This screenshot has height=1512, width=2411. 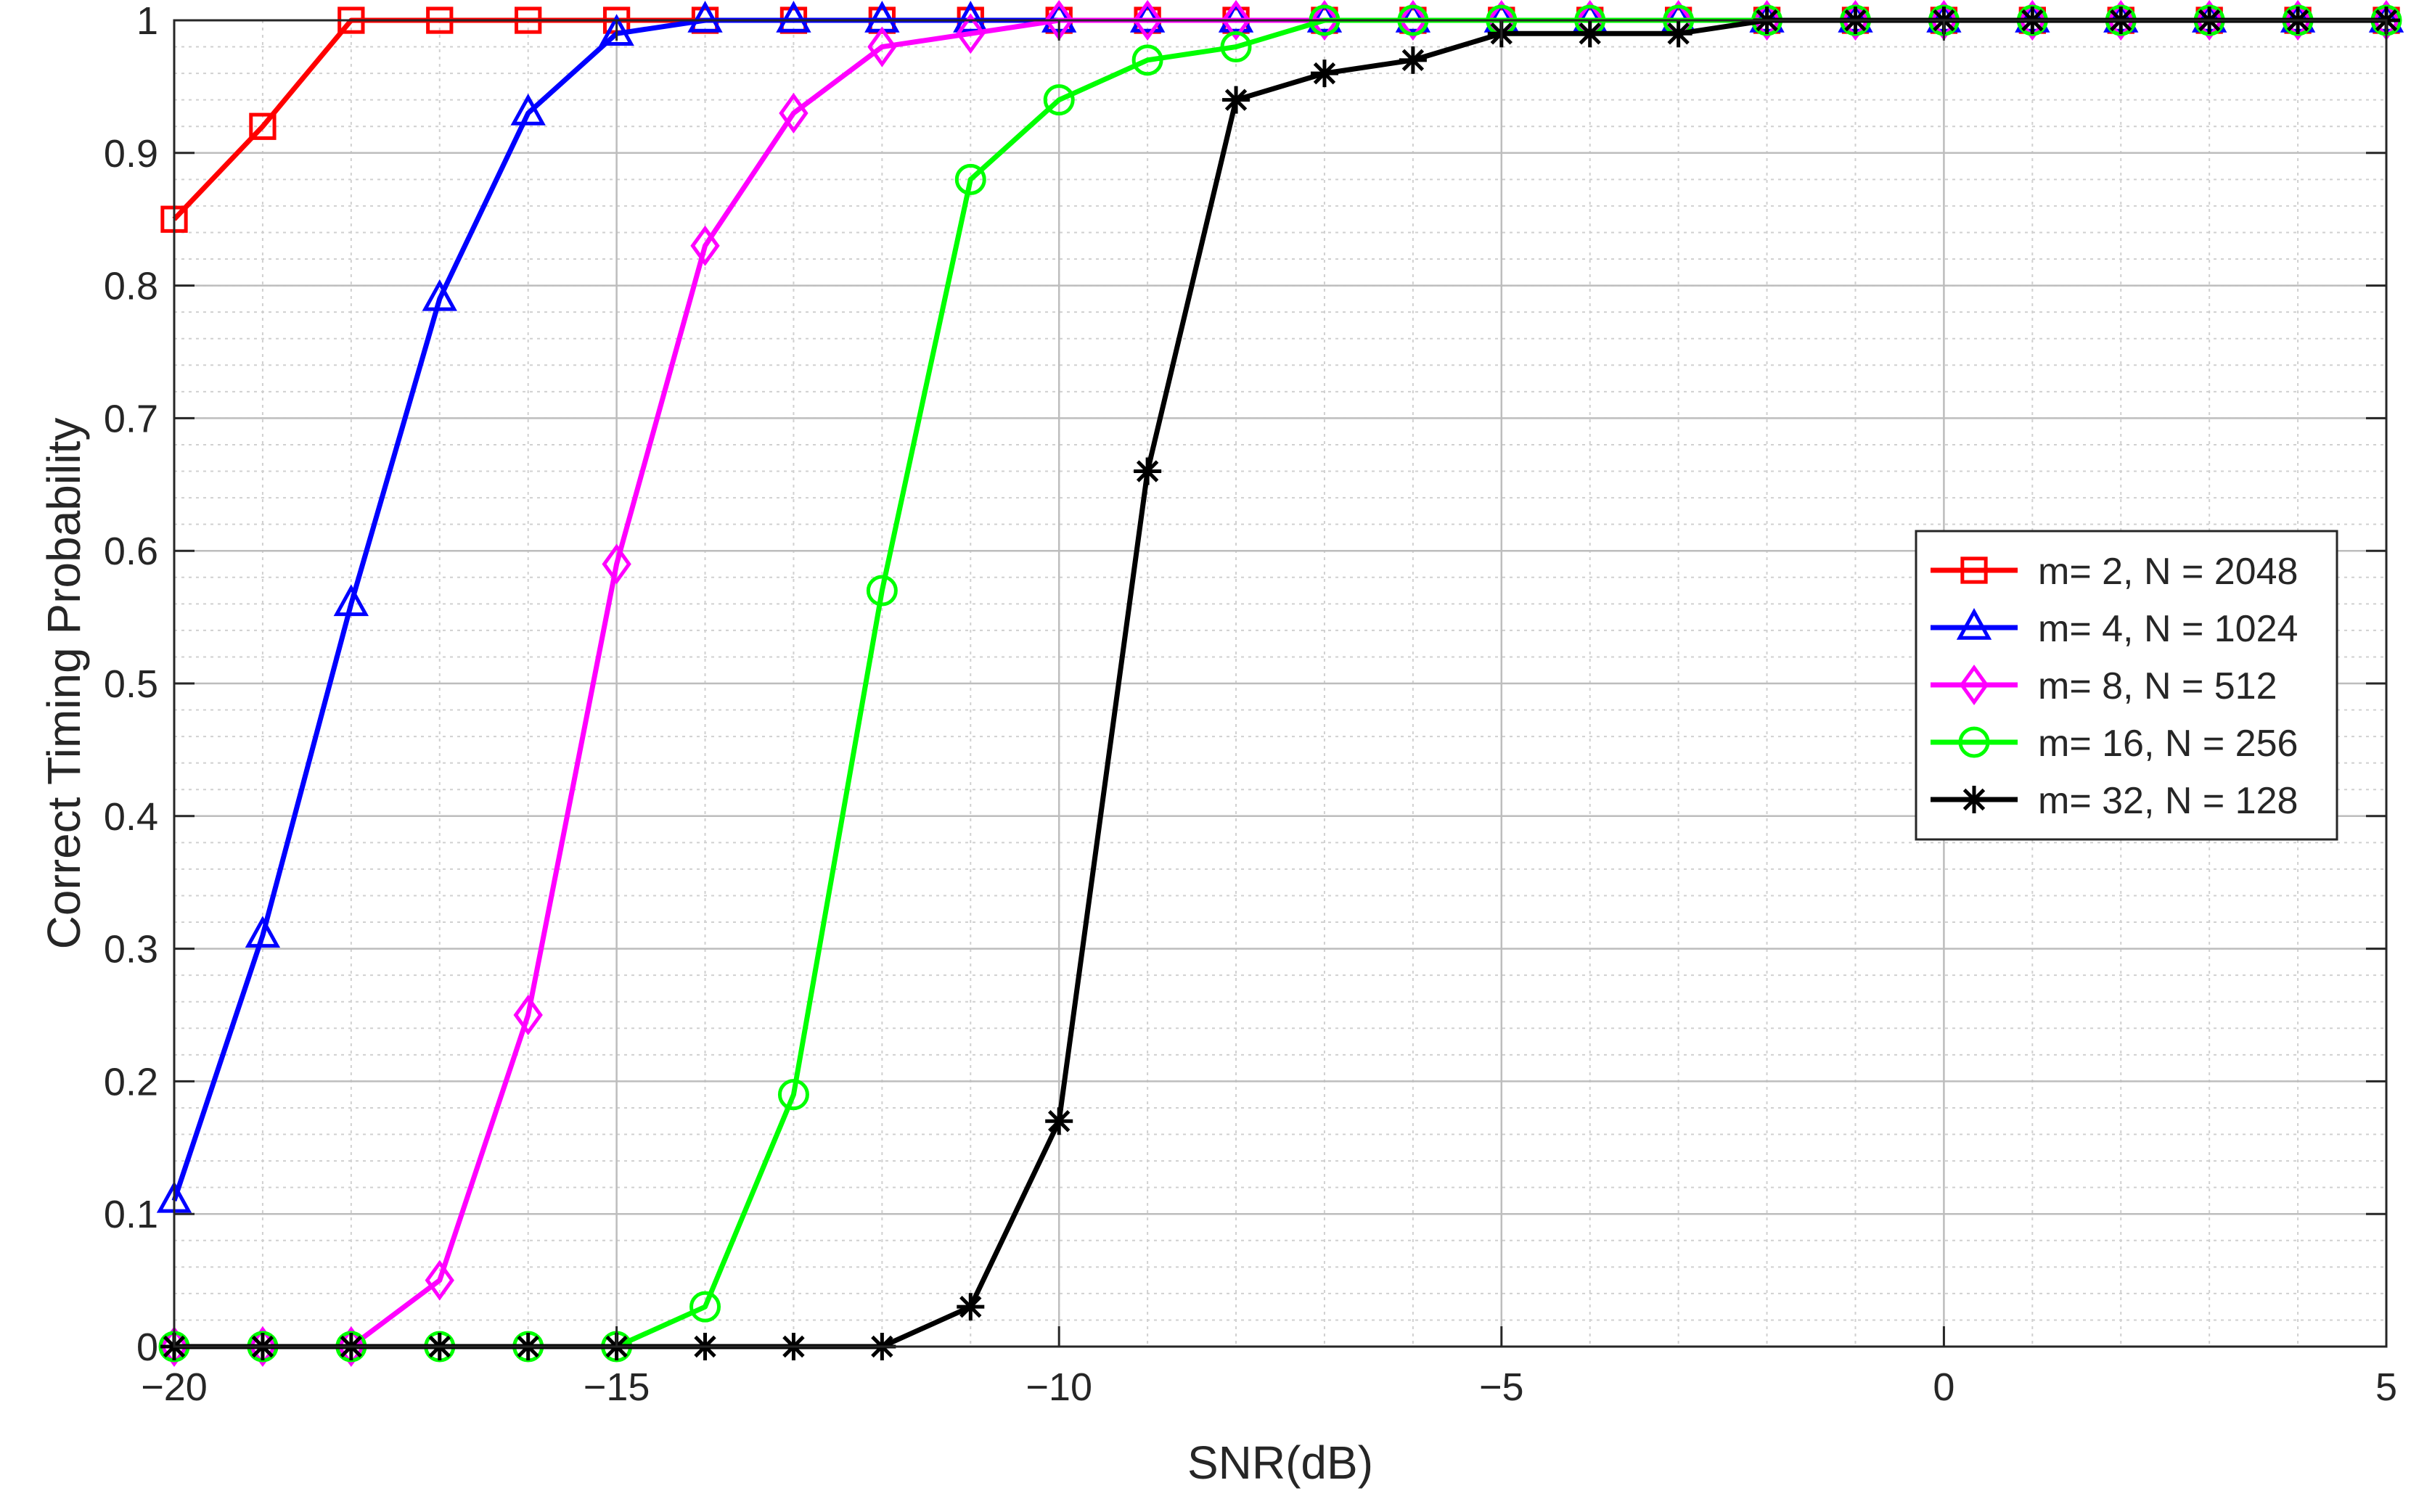 I want to click on x-tick-label: −10, so click(x=1059, y=1387).